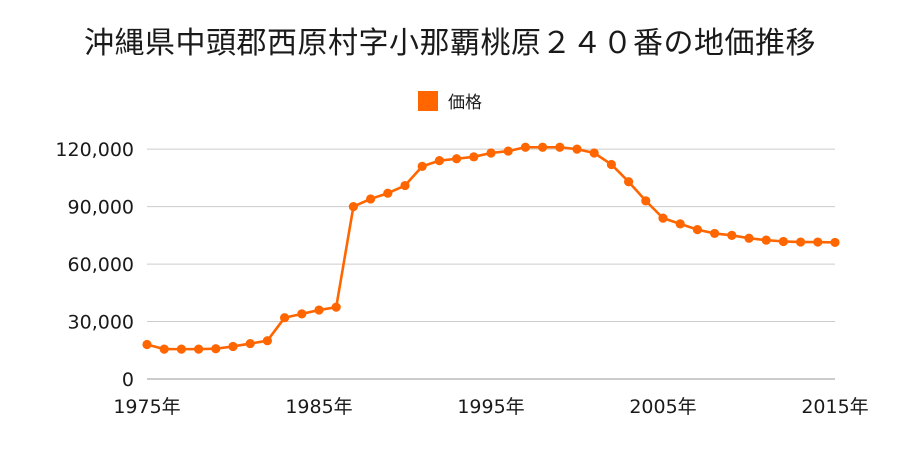 The image size is (900, 450). What do you see at coordinates (101, 265) in the screenshot?
I see `y-tick-label: 60,000` at bounding box center [101, 265].